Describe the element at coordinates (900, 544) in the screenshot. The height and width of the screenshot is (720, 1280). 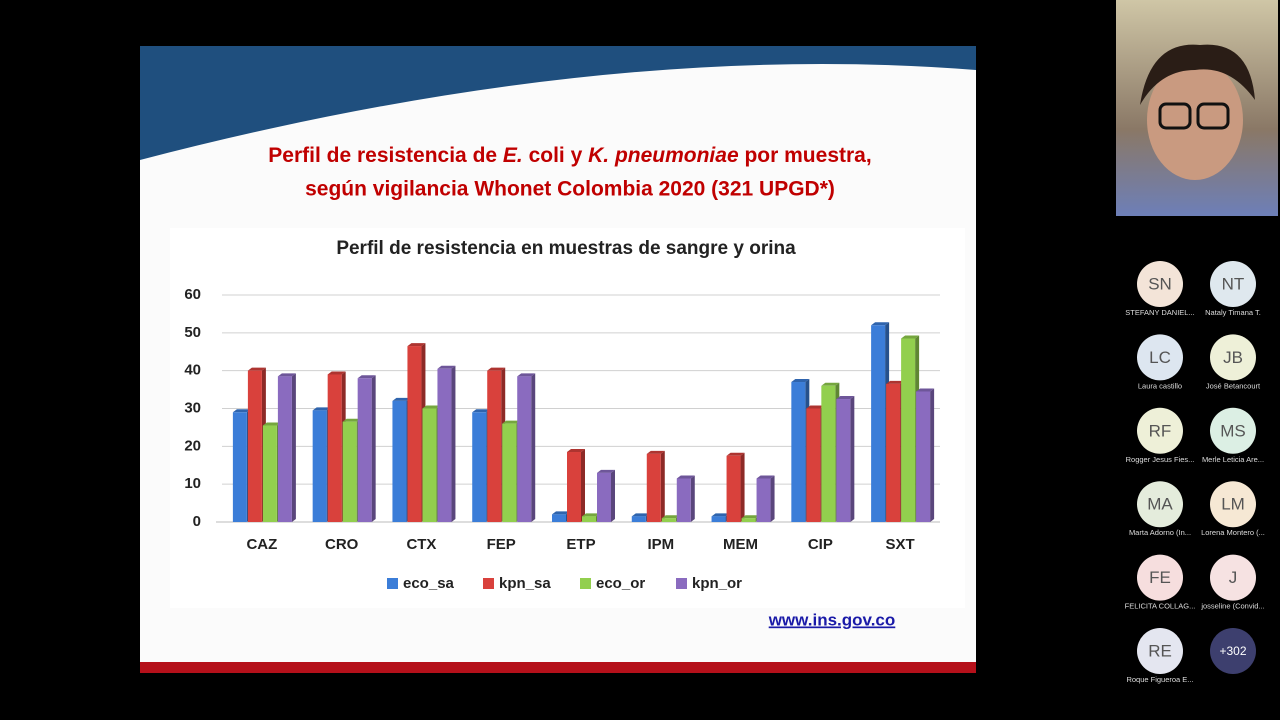
I see `x-tick-label: SXT` at that location.